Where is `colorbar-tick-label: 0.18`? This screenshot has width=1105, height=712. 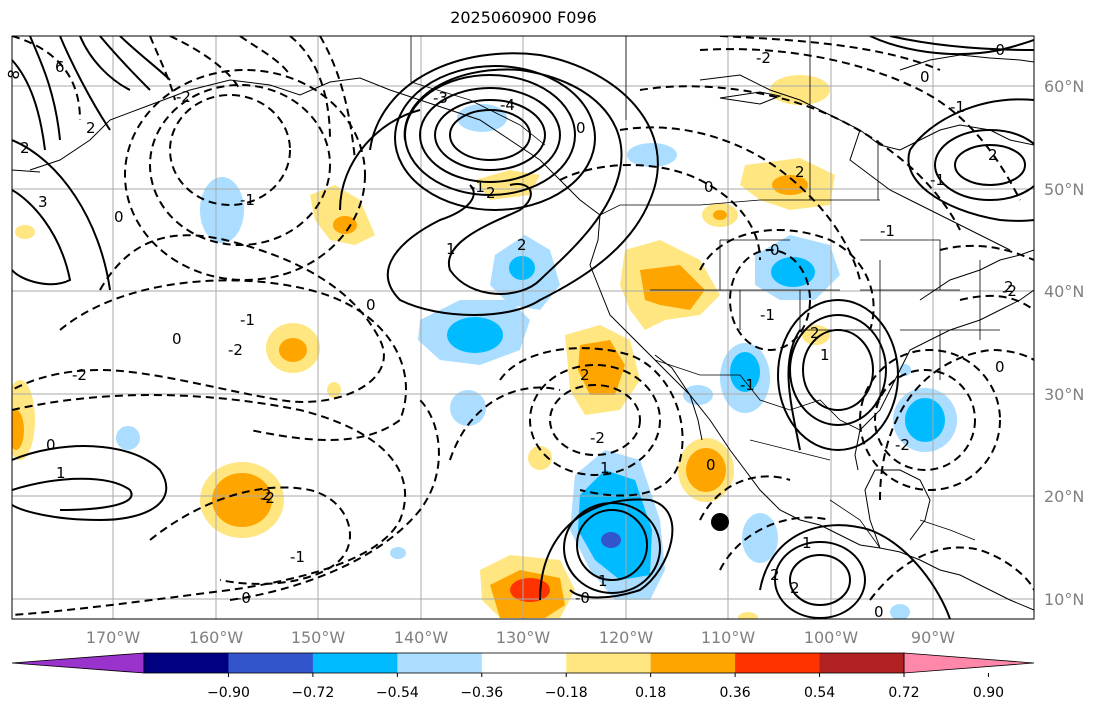 colorbar-tick-label: 0.18 is located at coordinates (650, 693).